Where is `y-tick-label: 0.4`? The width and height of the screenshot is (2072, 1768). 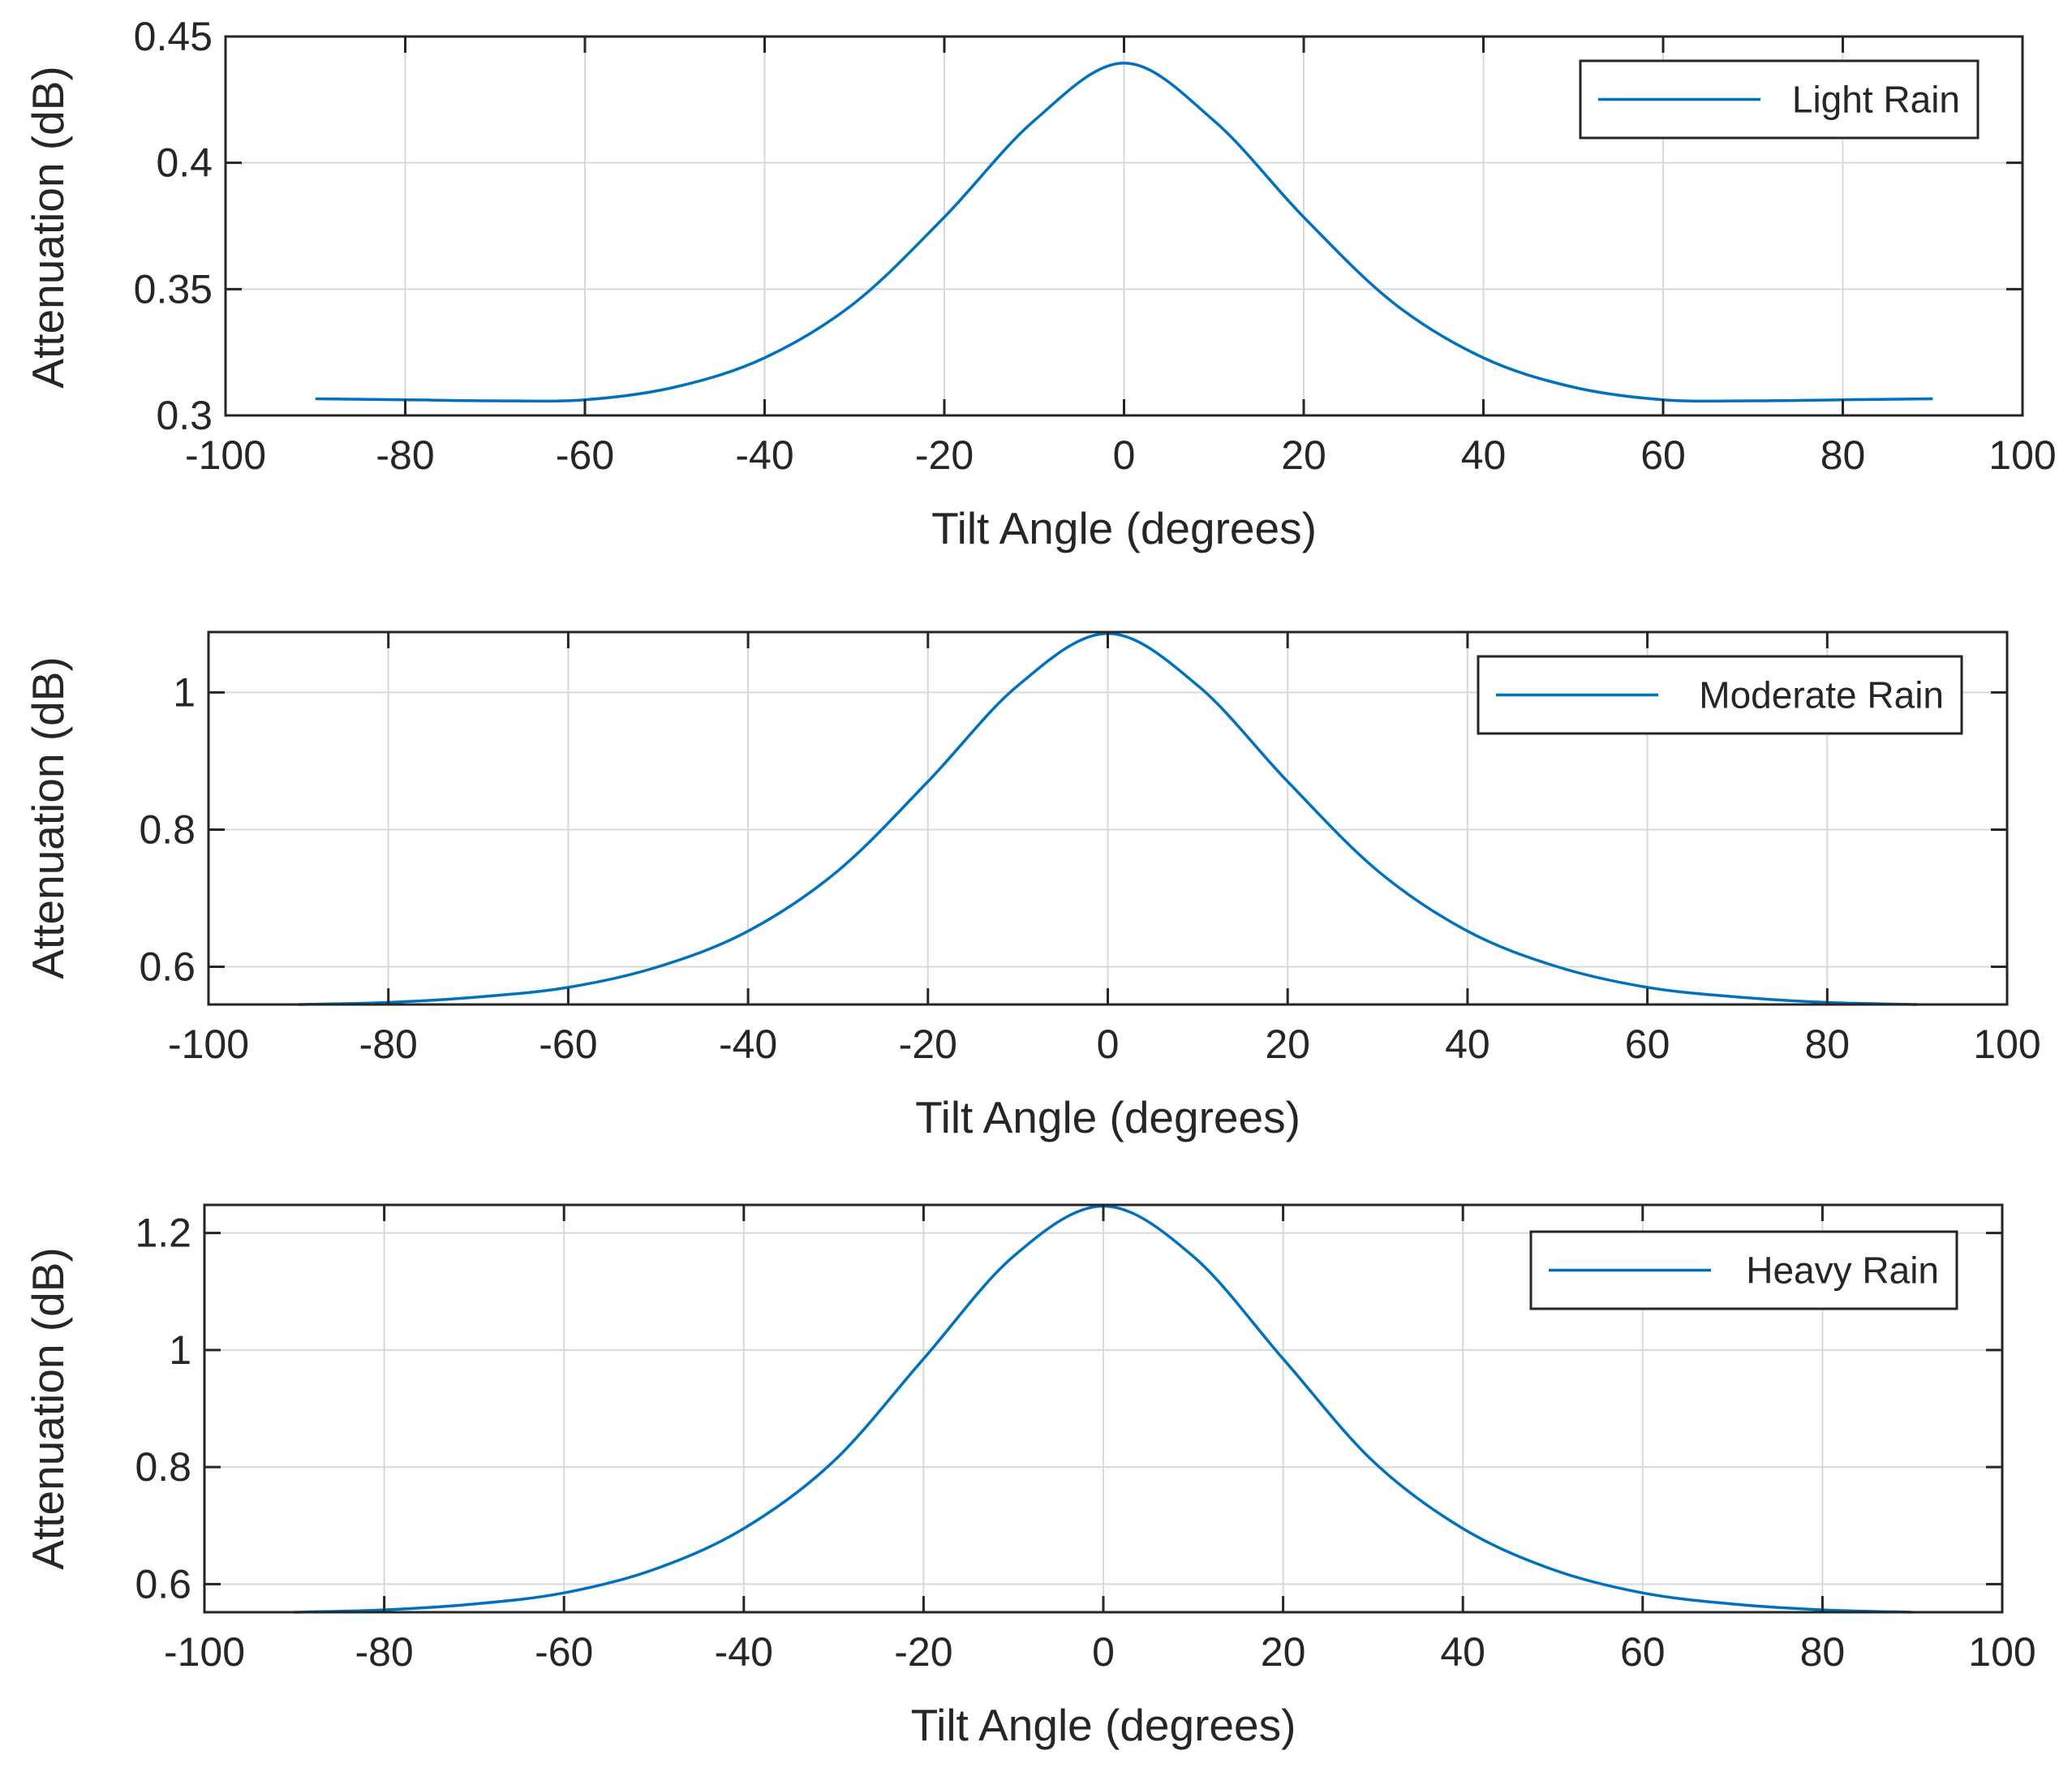 y-tick-label: 0.4 is located at coordinates (184, 163).